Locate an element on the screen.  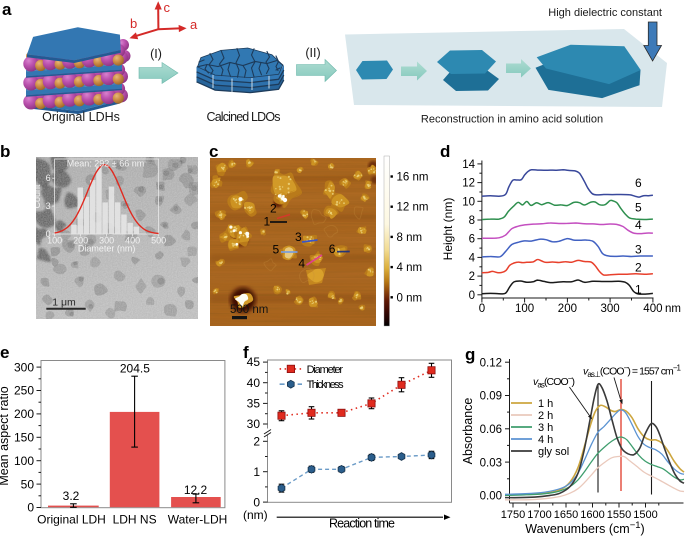
svg-text: 150 is located at coordinates (24, 438).